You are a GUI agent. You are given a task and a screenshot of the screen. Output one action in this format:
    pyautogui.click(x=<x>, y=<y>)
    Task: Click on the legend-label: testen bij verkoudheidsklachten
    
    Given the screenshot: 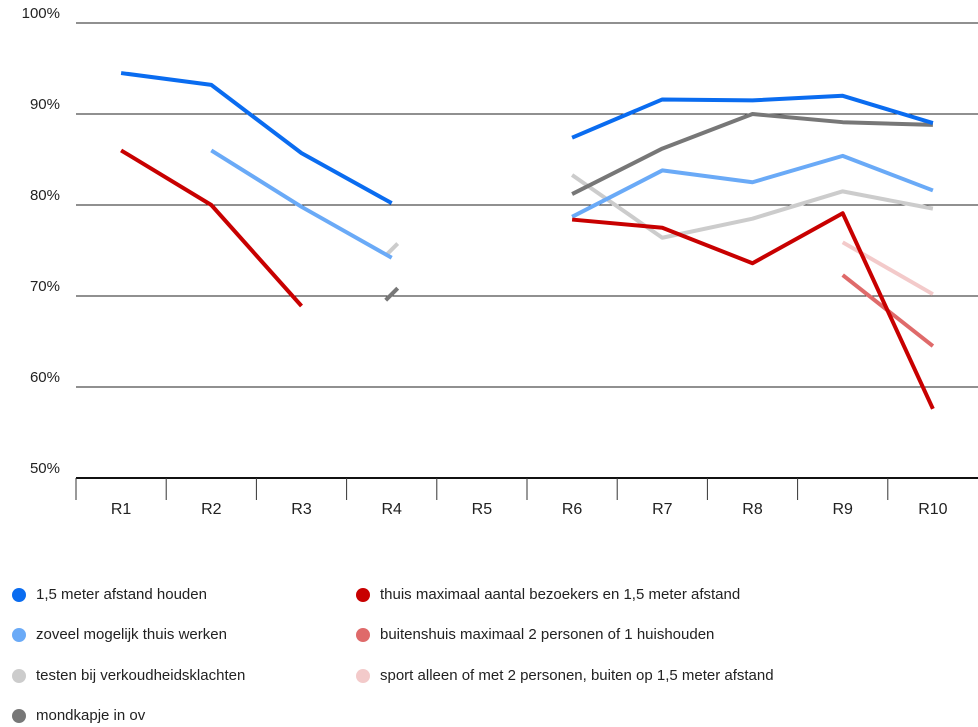 What is the action you would take?
    pyautogui.click(x=141, y=675)
    